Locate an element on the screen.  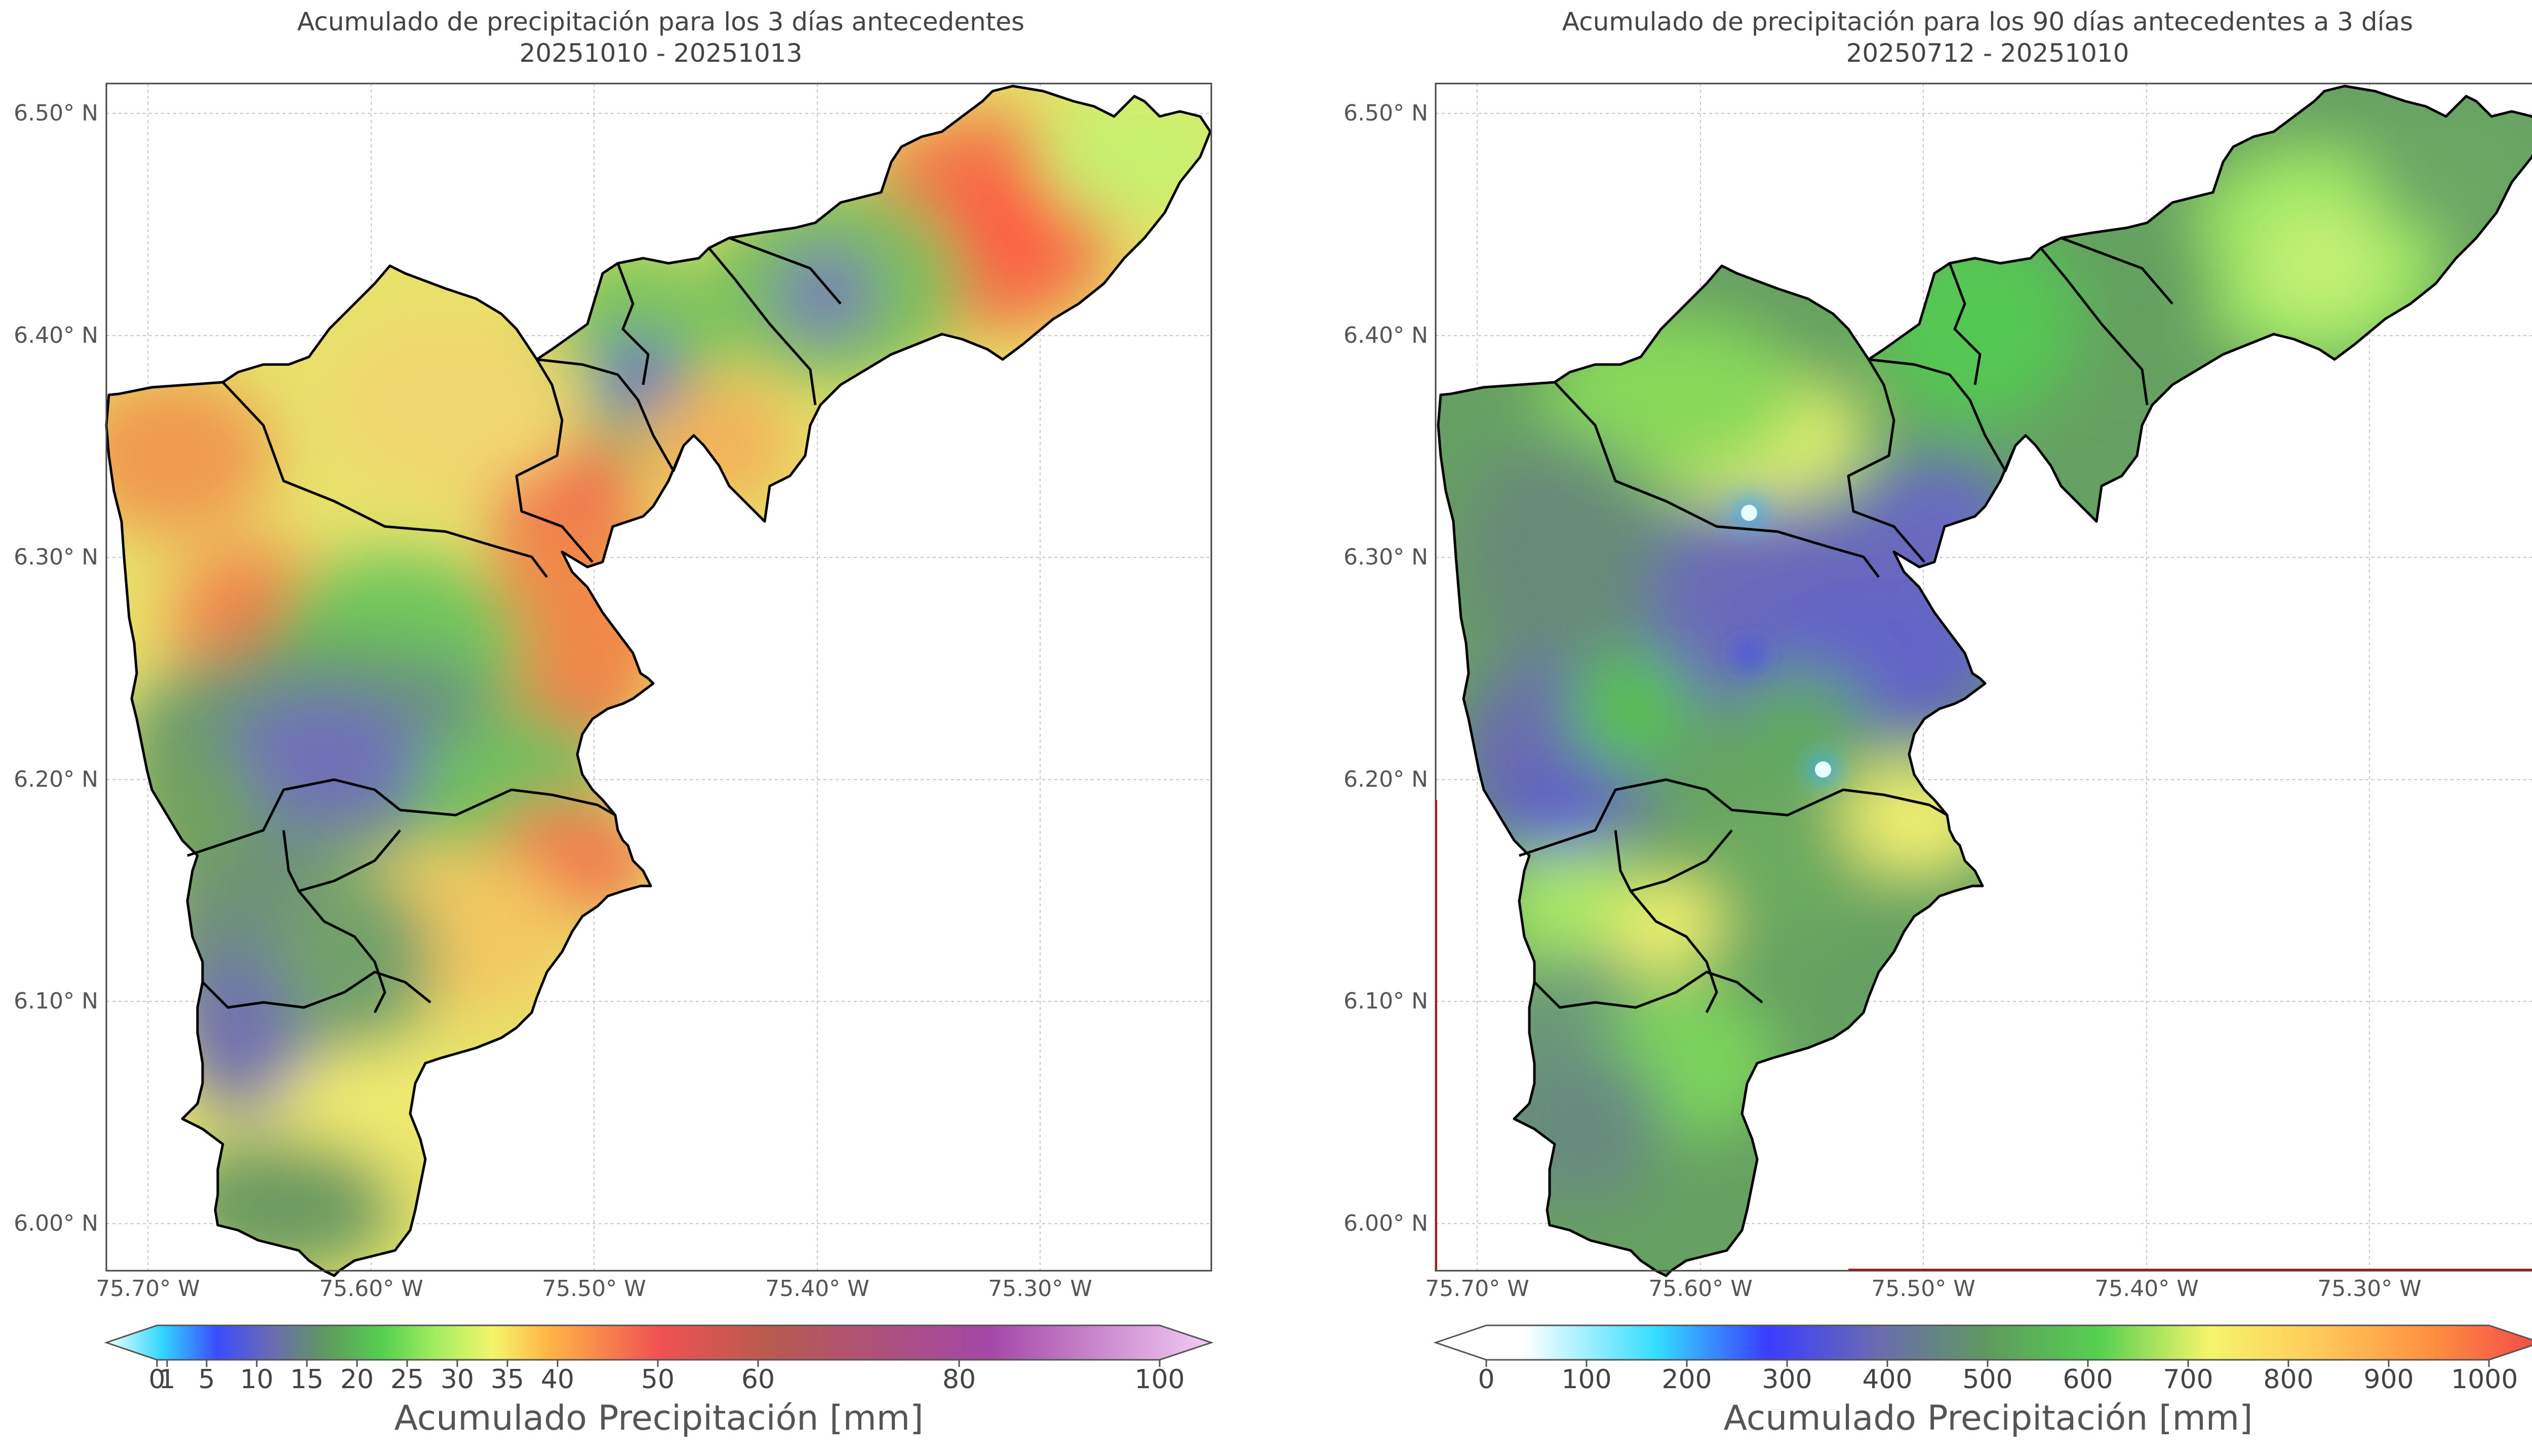
right-cb-tick: 700 is located at coordinates (2188, 1379).